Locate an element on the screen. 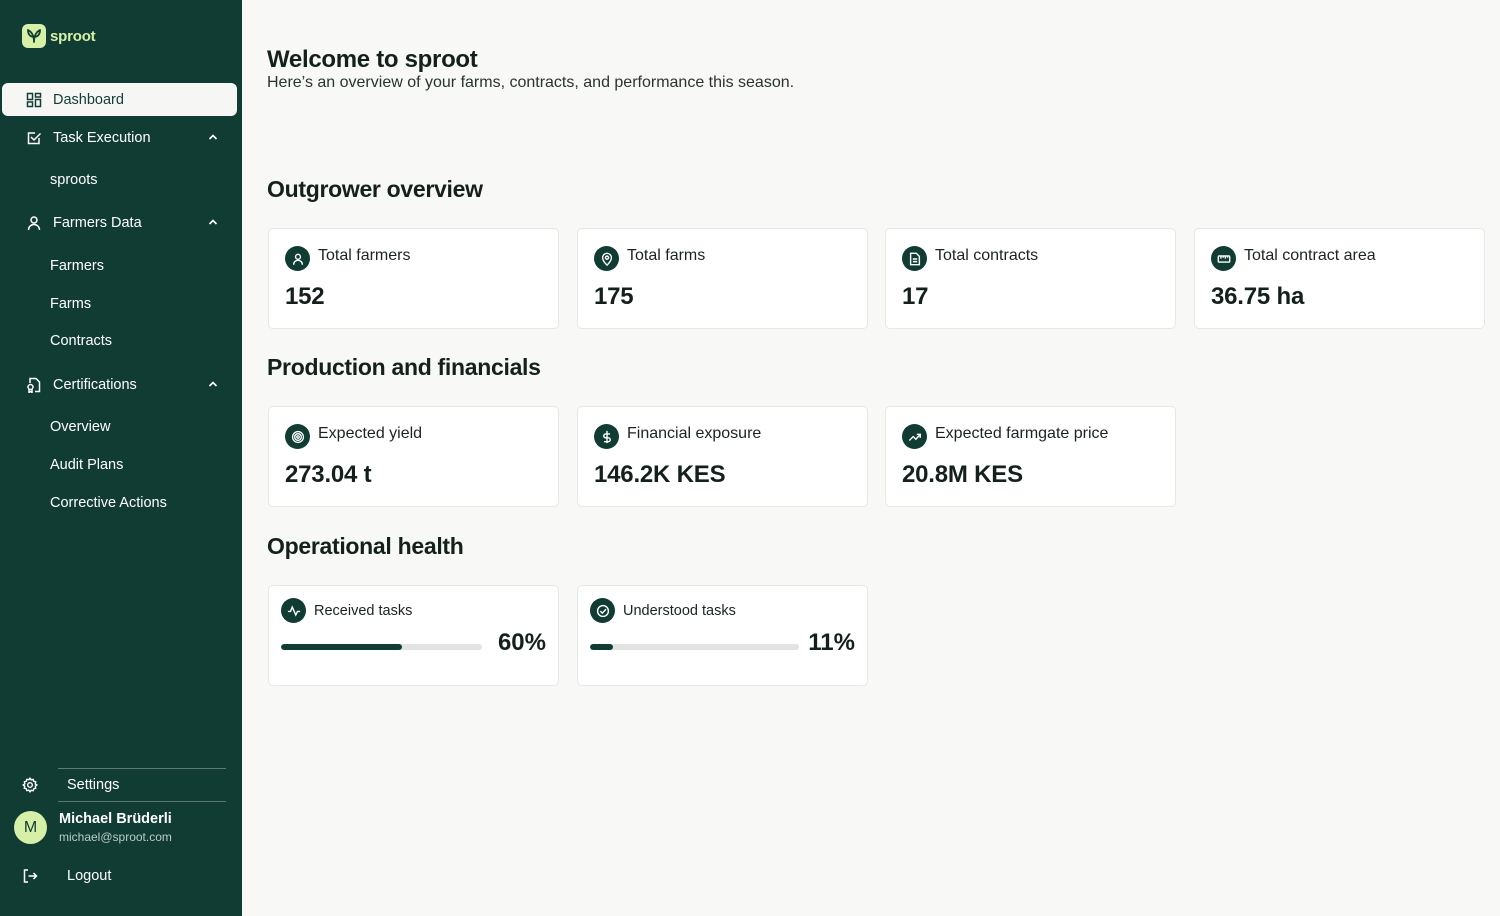 The width and height of the screenshot is (1500, 916). sidebar-item-certifications: Certifications is located at coordinates (119, 384).